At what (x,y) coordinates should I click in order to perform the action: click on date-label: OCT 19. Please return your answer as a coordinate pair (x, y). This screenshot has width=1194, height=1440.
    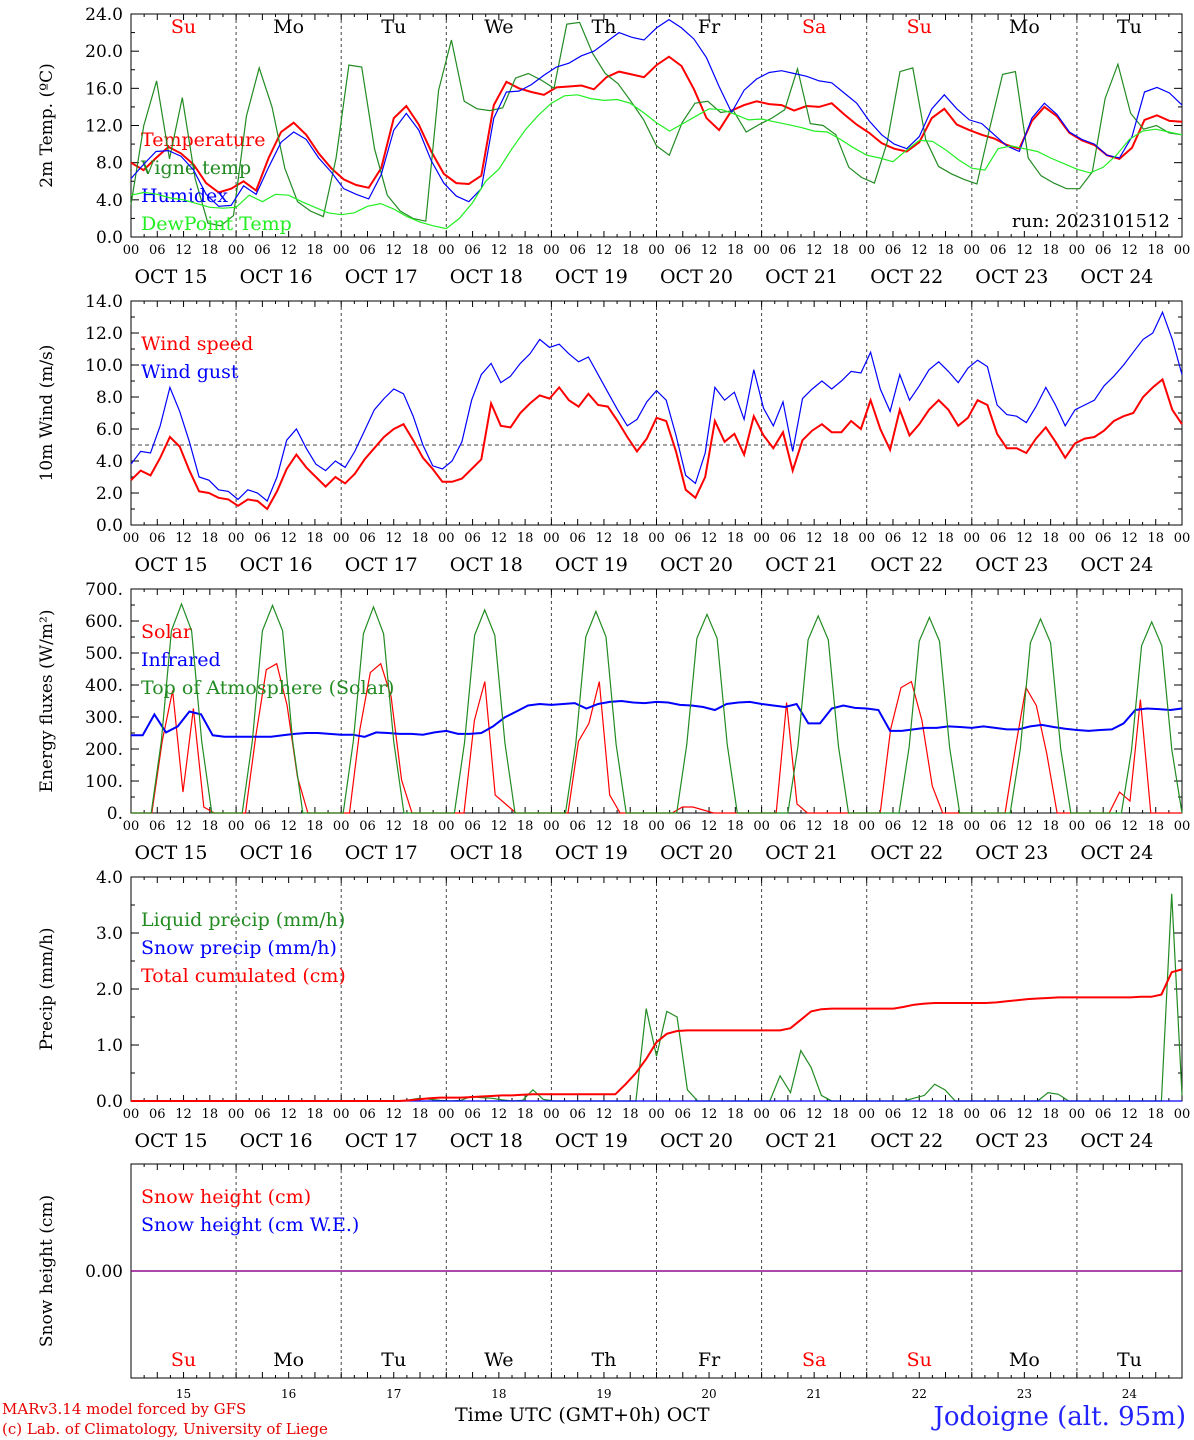
    Looking at the image, I should click on (591, 565).